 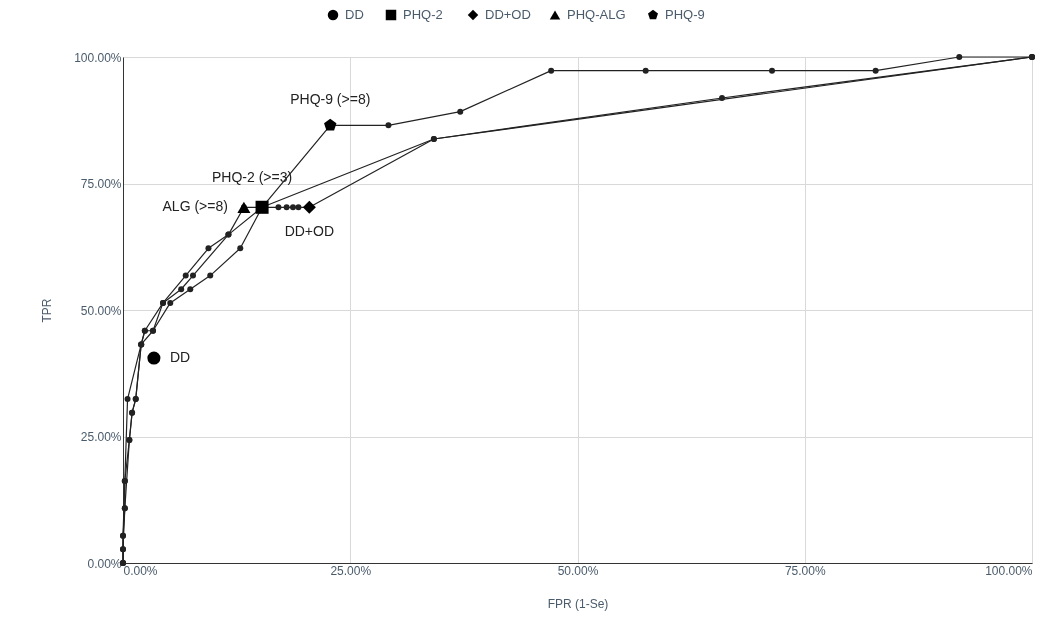 What do you see at coordinates (578, 603) in the screenshot?
I see `x-axis-title: FPR (1-Se)` at bounding box center [578, 603].